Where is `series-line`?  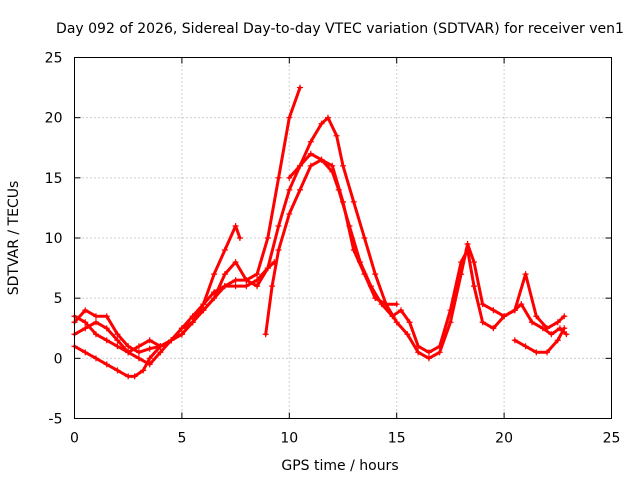 series-line is located at coordinates (539, 340).